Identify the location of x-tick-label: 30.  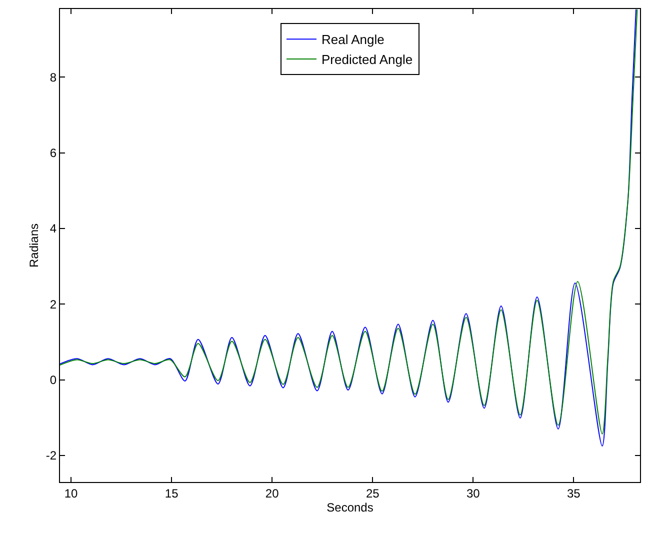
(473, 493).